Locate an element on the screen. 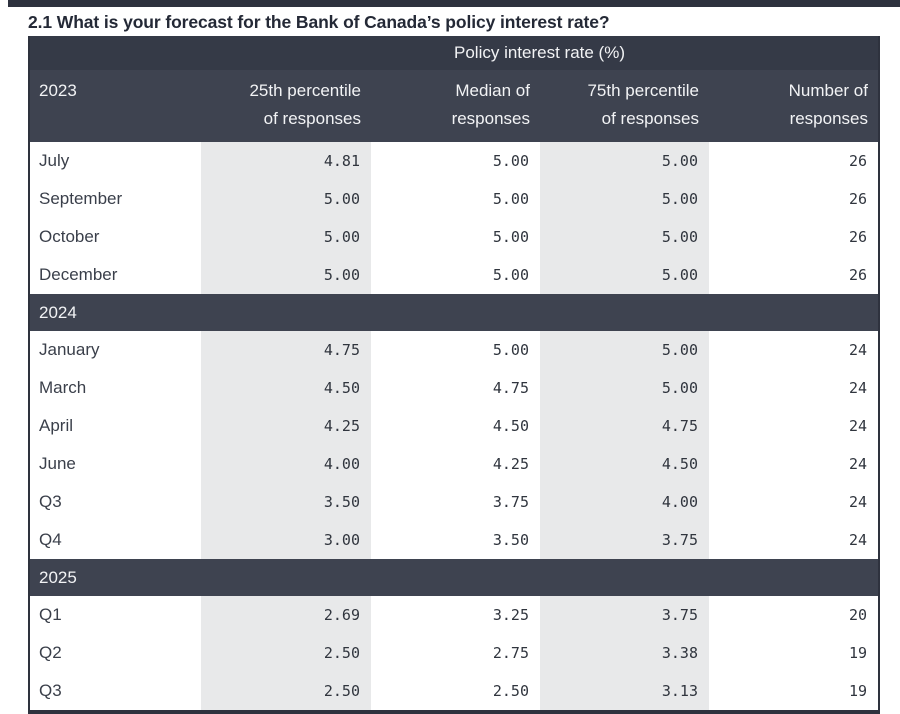 Image resolution: width=900 pixels, height=714 pixels. spanner-empty-cell is located at coordinates (115, 53).